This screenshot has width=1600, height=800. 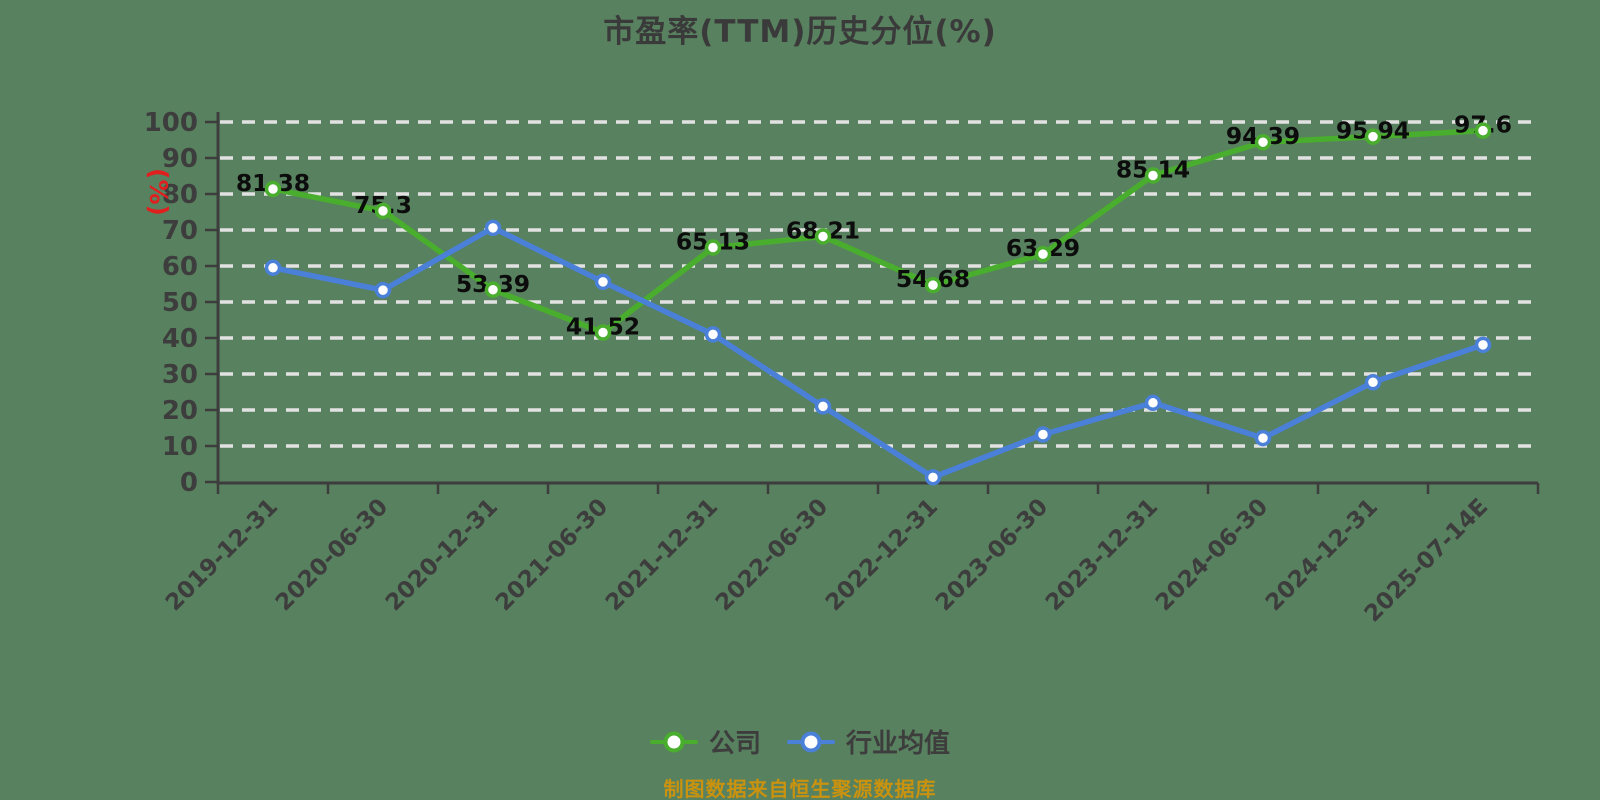 What do you see at coordinates (189, 483) in the screenshot?
I see `y-axis-tick-label: 0` at bounding box center [189, 483].